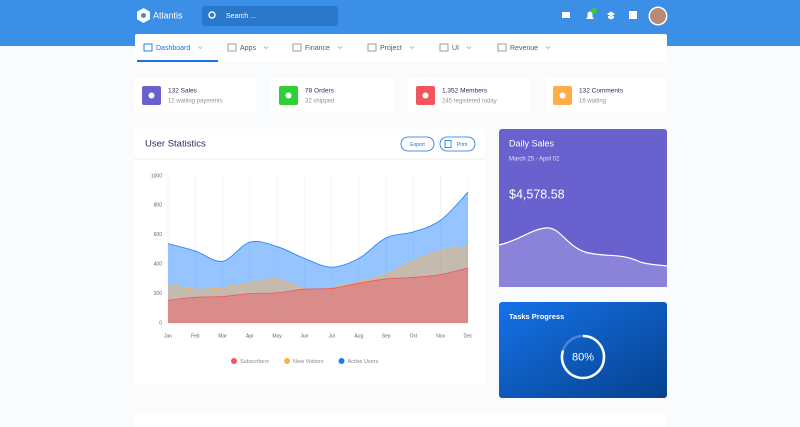 The width and height of the screenshot is (800, 427). What do you see at coordinates (455, 48) in the screenshot?
I see `nav-item: UI` at bounding box center [455, 48].